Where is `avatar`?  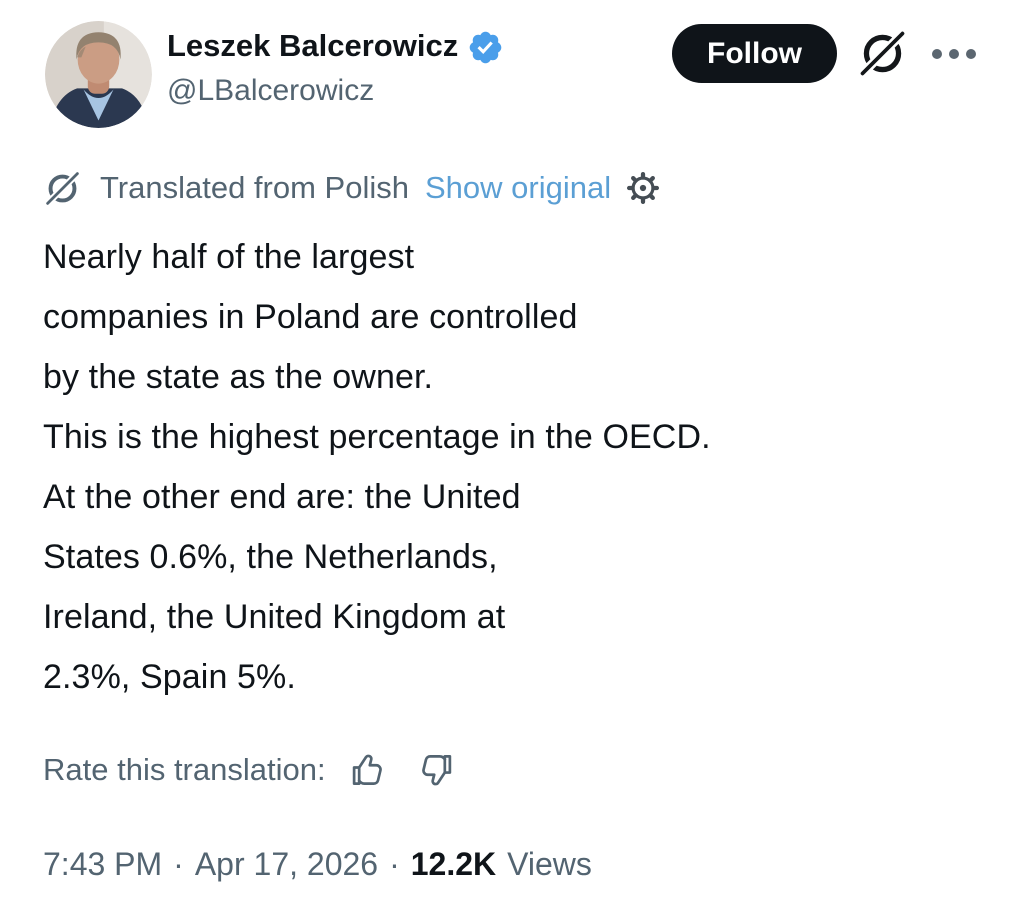 avatar is located at coordinates (98, 74).